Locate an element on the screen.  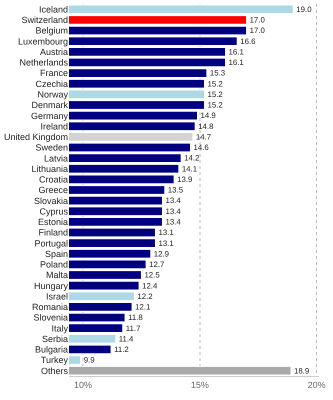
y-tick-label: Ireland is located at coordinates (54, 126).